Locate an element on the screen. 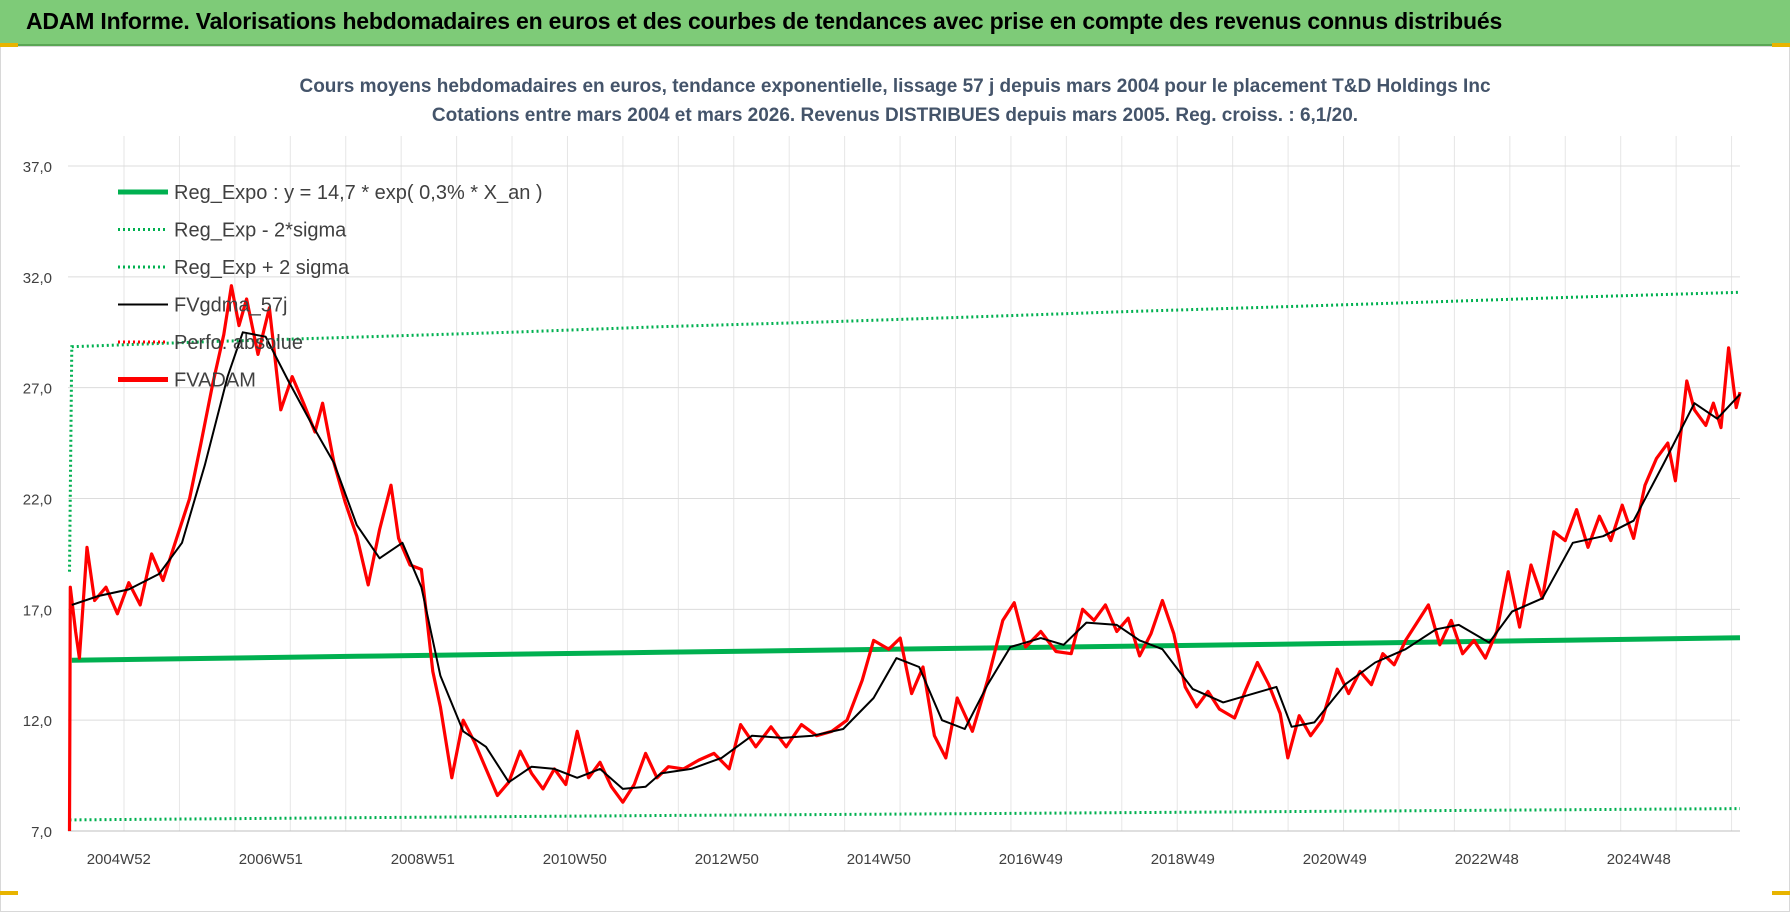 This screenshot has width=1790, height=912. legend-label: Reg_Expo : y = 14,7 * exp( 0,3% * X_an ) is located at coordinates (358, 193).